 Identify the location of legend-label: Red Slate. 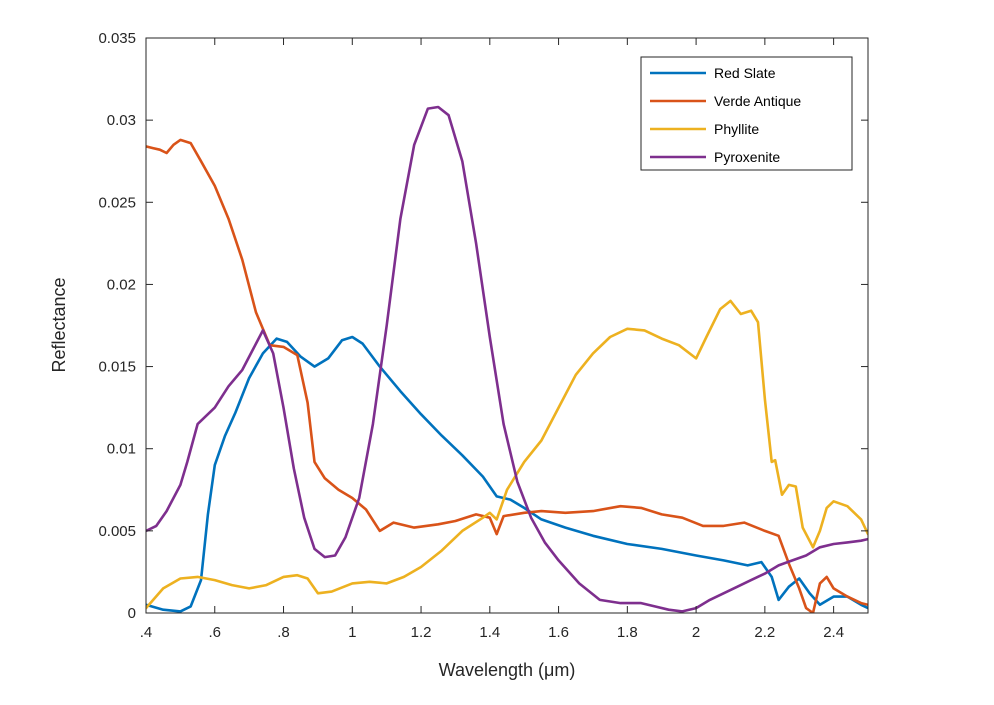
(745, 73).